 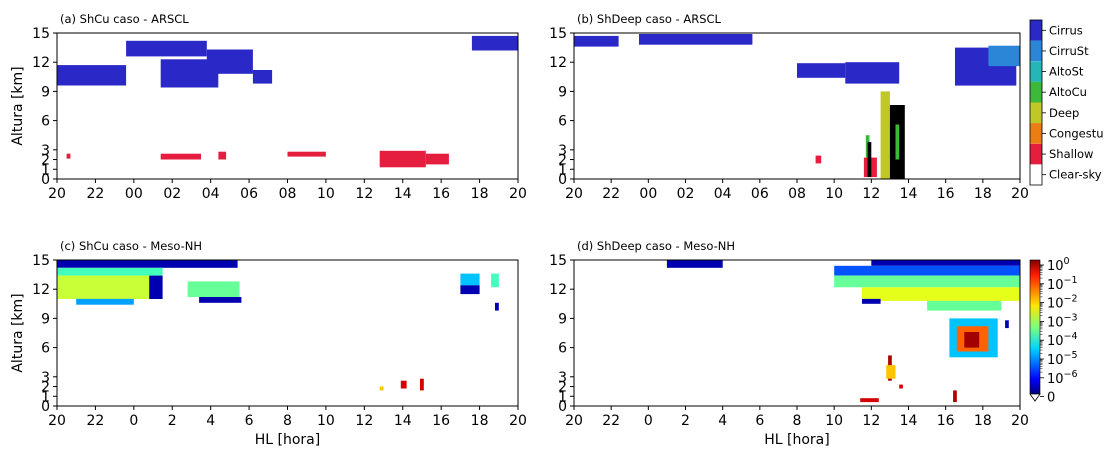 I want to click on legend-label: Congestu, so click(x=1076, y=133).